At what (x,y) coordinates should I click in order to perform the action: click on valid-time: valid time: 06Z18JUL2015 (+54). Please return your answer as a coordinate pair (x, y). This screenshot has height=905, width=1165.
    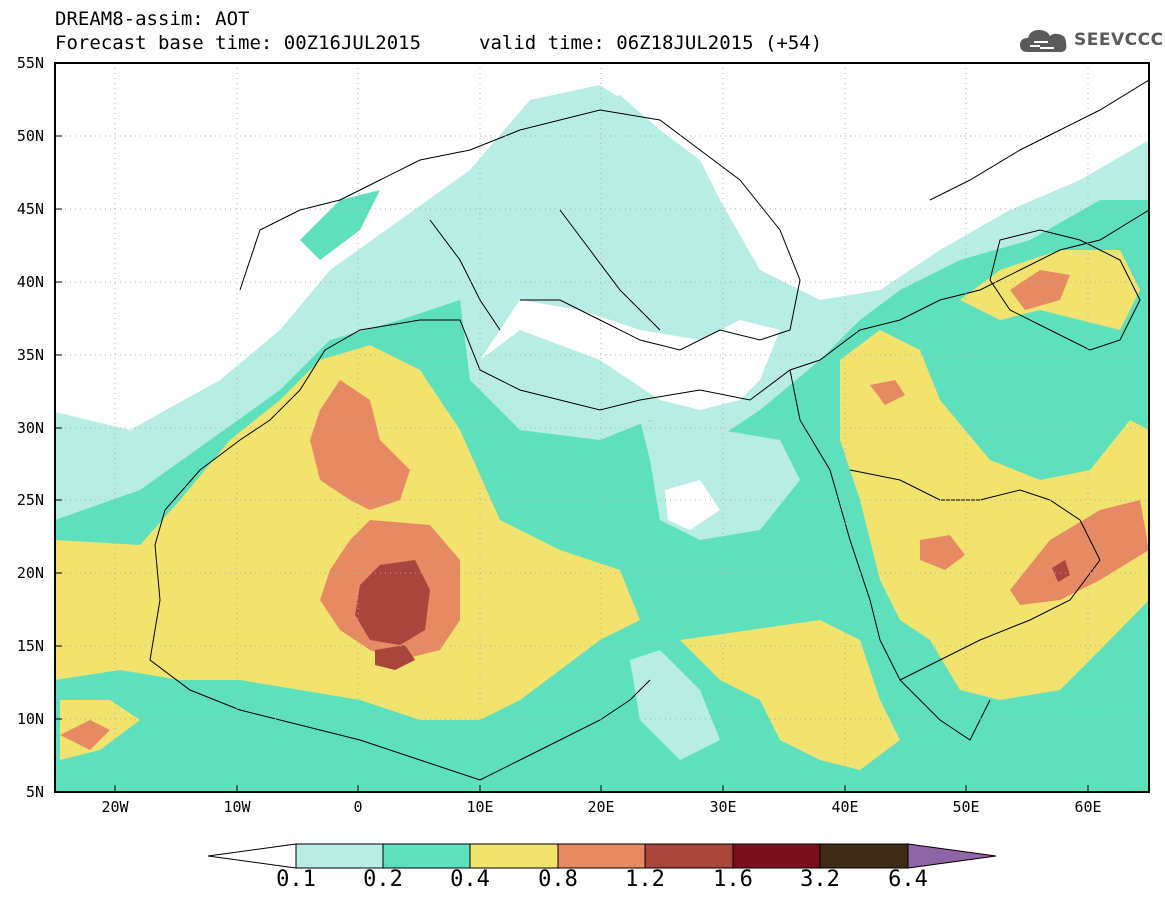
    Looking at the image, I should click on (651, 43).